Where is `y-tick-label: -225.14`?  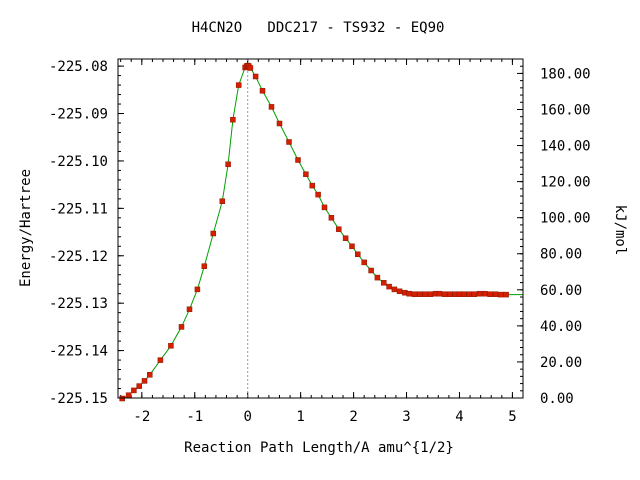 y-tick-label: -225.14 is located at coordinates (78, 352).